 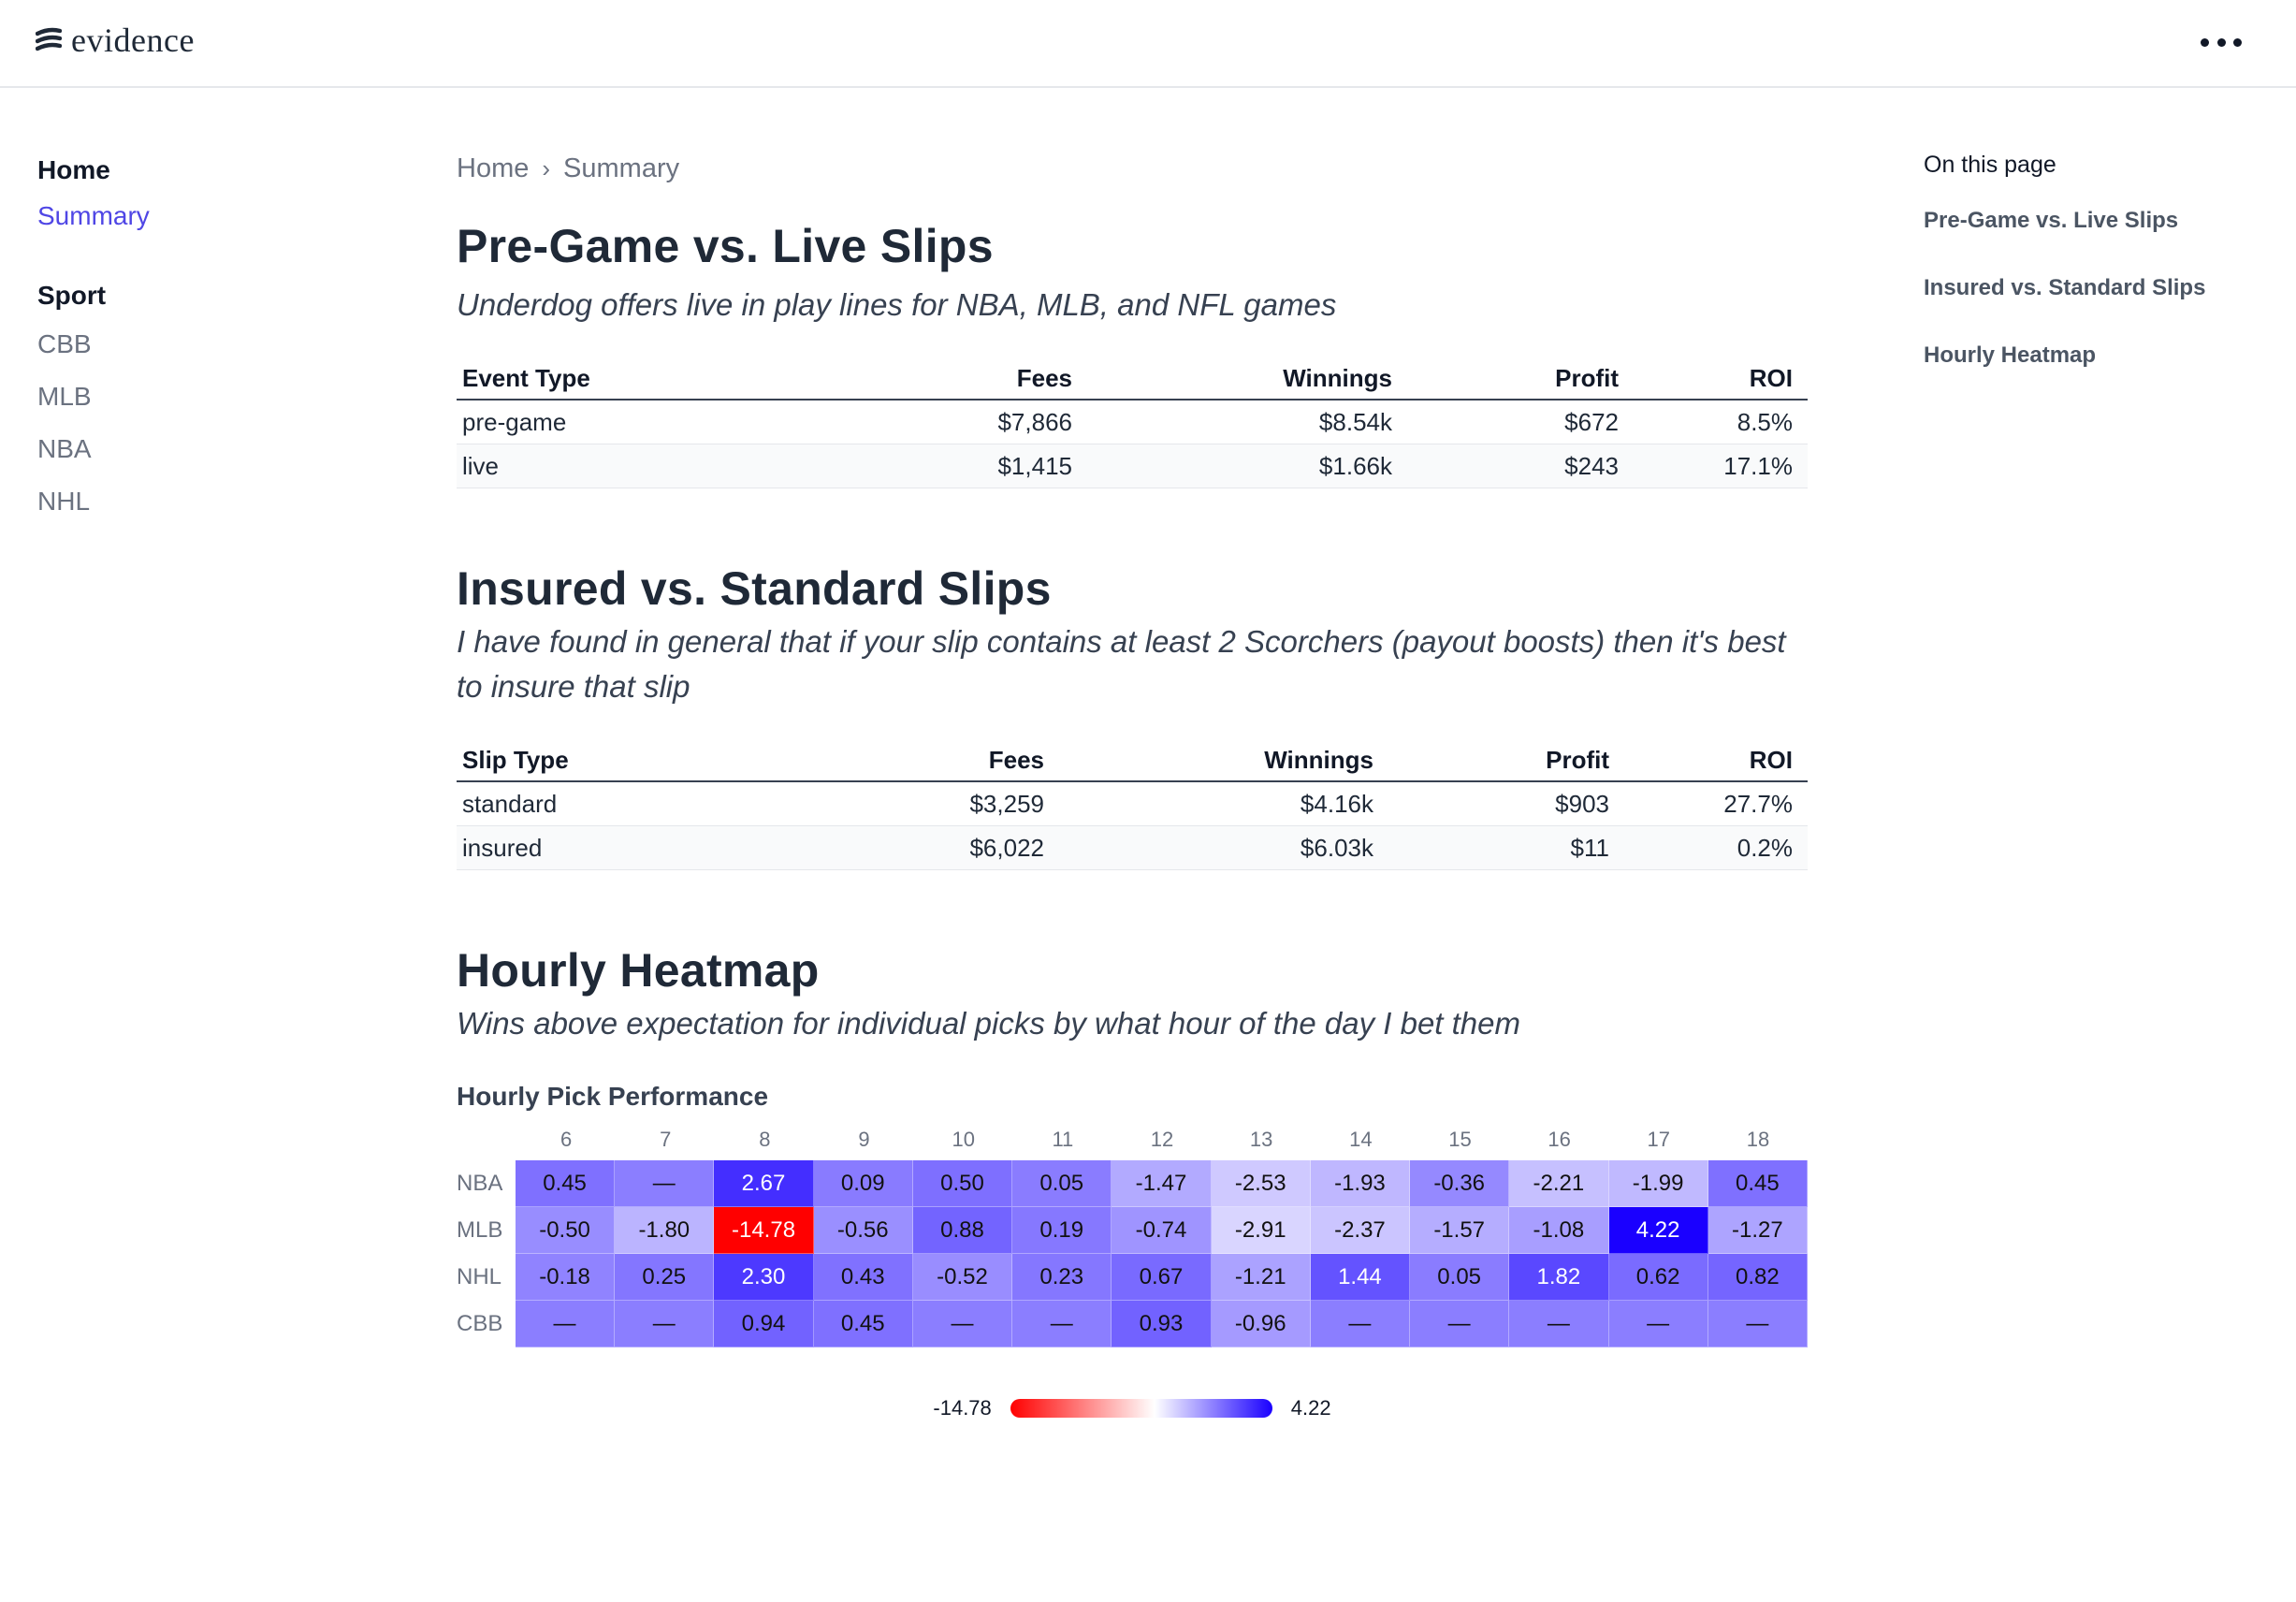 I want to click on heatmap-cell: -2.53, so click(x=1261, y=1183).